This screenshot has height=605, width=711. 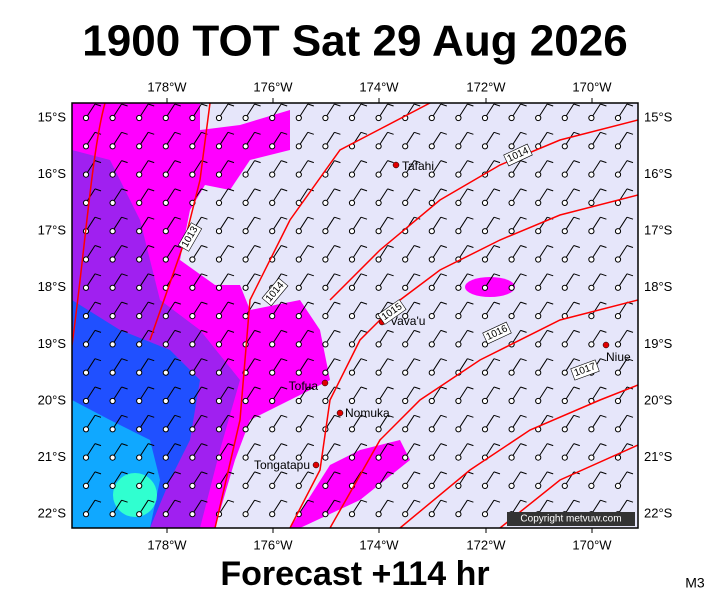 What do you see at coordinates (52, 230) in the screenshot?
I see `lat-label: 17°S` at bounding box center [52, 230].